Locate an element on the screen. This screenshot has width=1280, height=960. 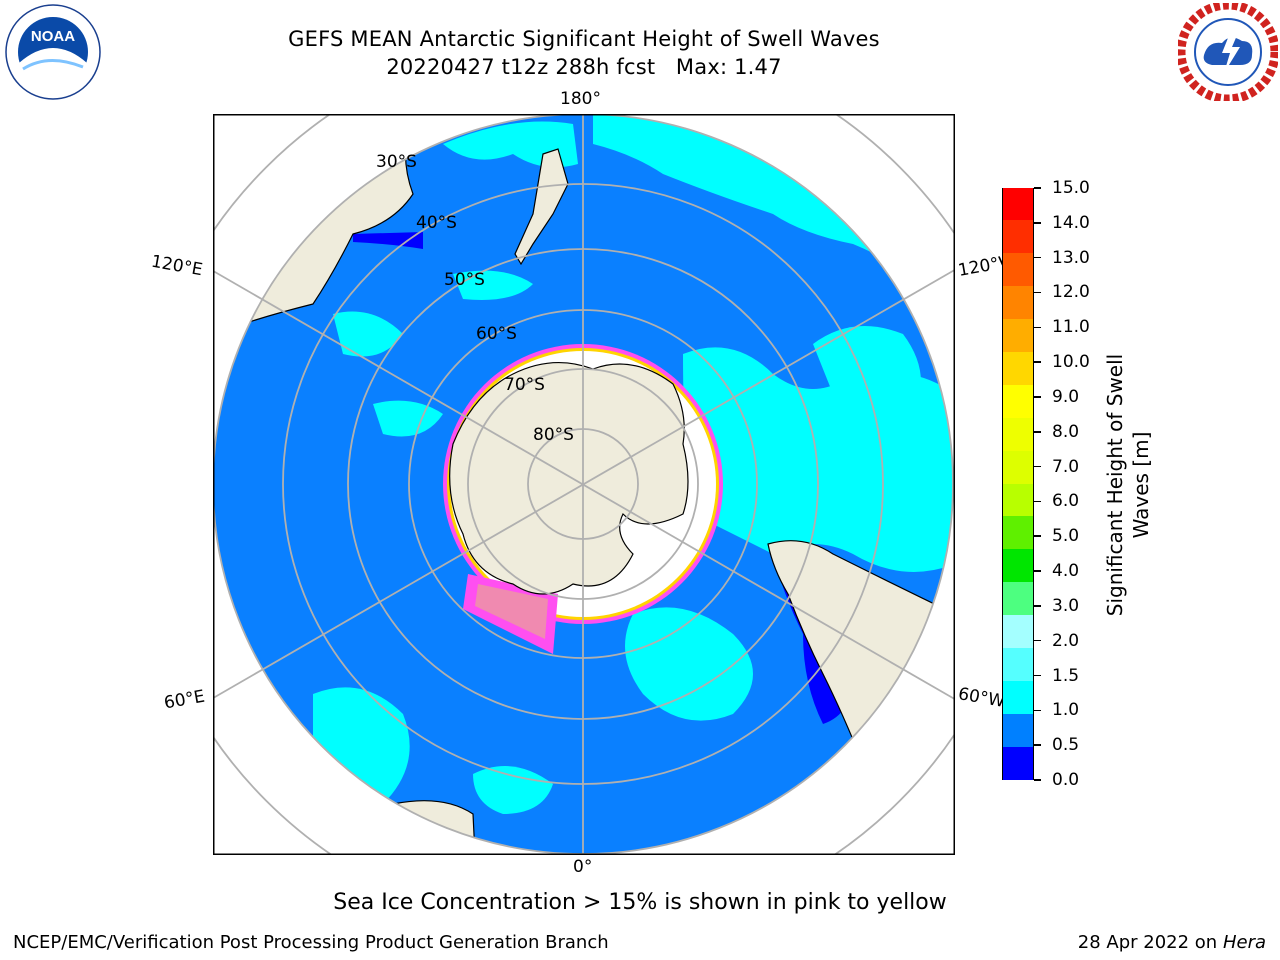
colorbar-tick-label: 7.0 is located at coordinates (1066, 466).